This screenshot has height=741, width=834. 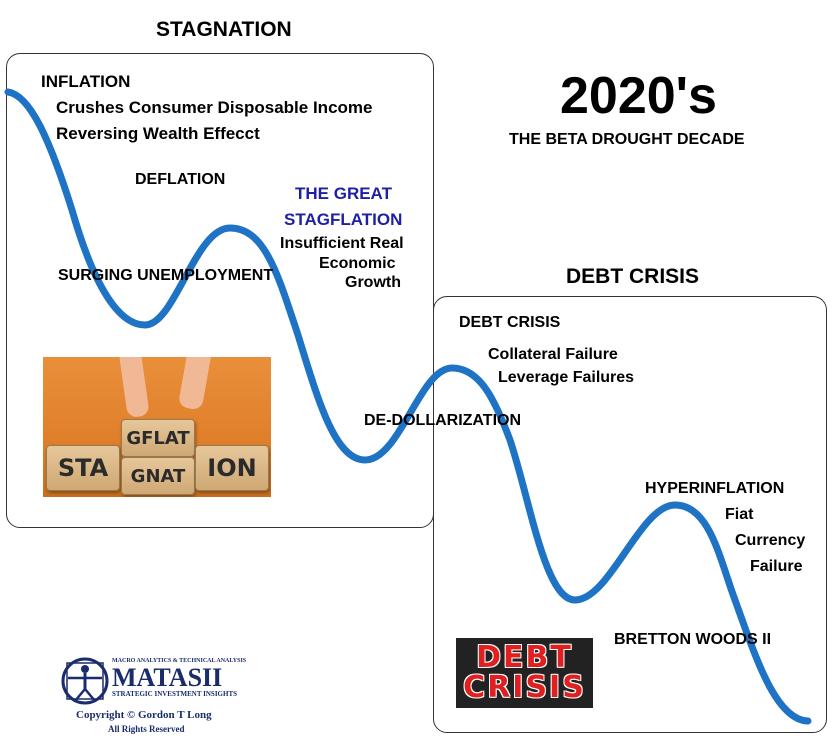 I want to click on hyper-note-1: Fiat, so click(x=739, y=514).